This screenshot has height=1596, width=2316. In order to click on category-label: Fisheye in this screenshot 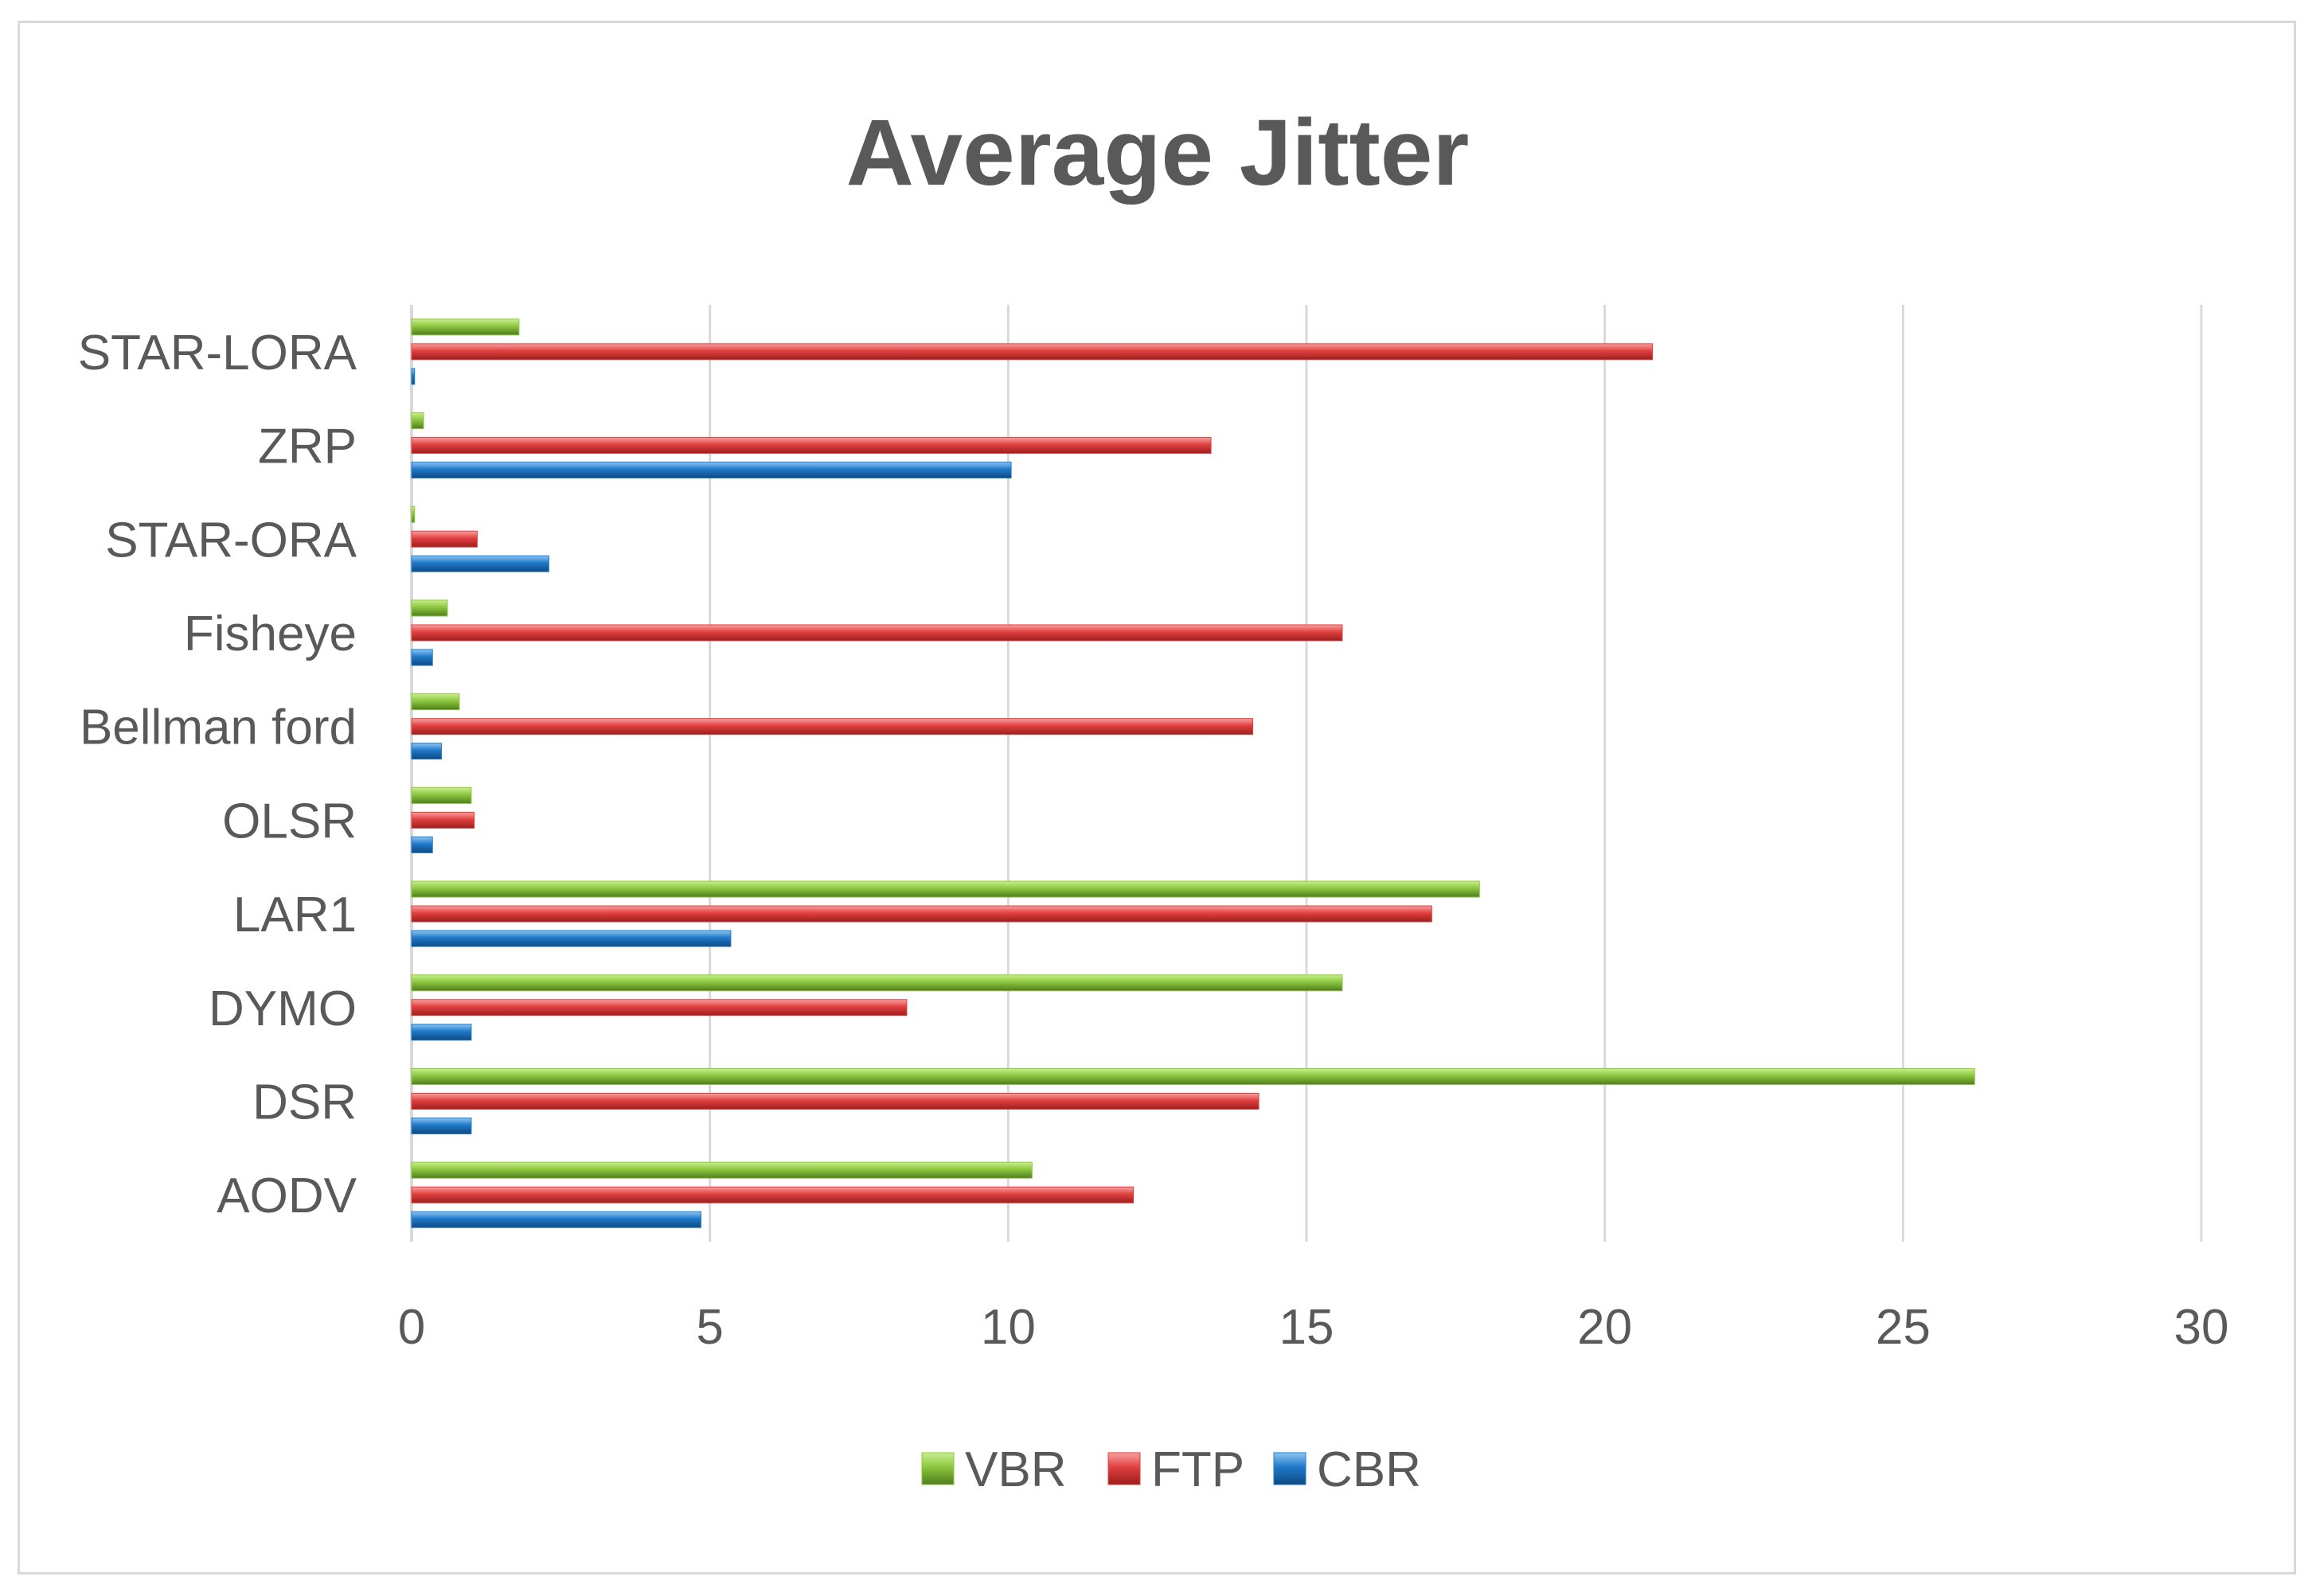, I will do `click(270, 634)`.